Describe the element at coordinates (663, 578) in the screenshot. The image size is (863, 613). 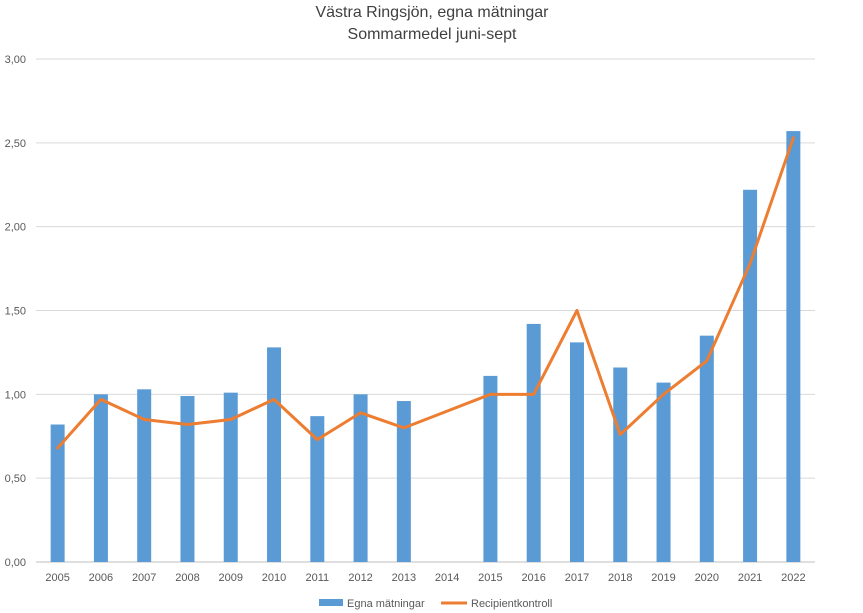
I see `x-tick-label: 2019` at that location.